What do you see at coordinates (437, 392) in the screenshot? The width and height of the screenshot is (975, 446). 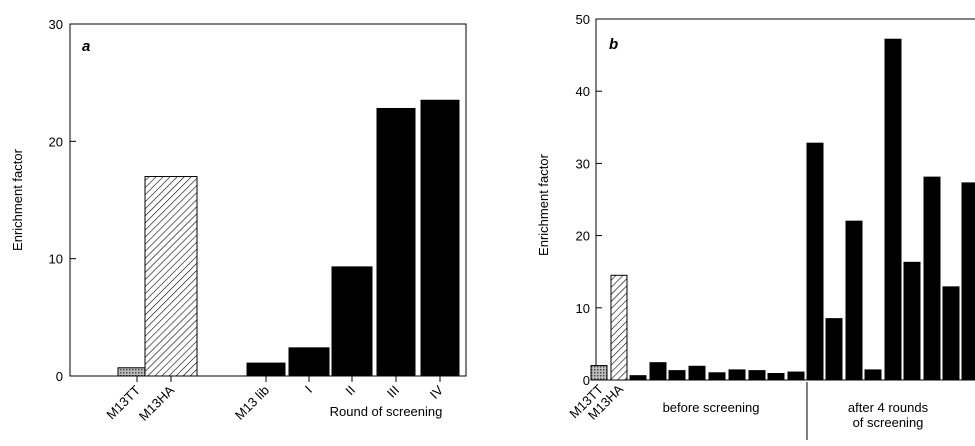 I see `x-tick-label: IV` at bounding box center [437, 392].